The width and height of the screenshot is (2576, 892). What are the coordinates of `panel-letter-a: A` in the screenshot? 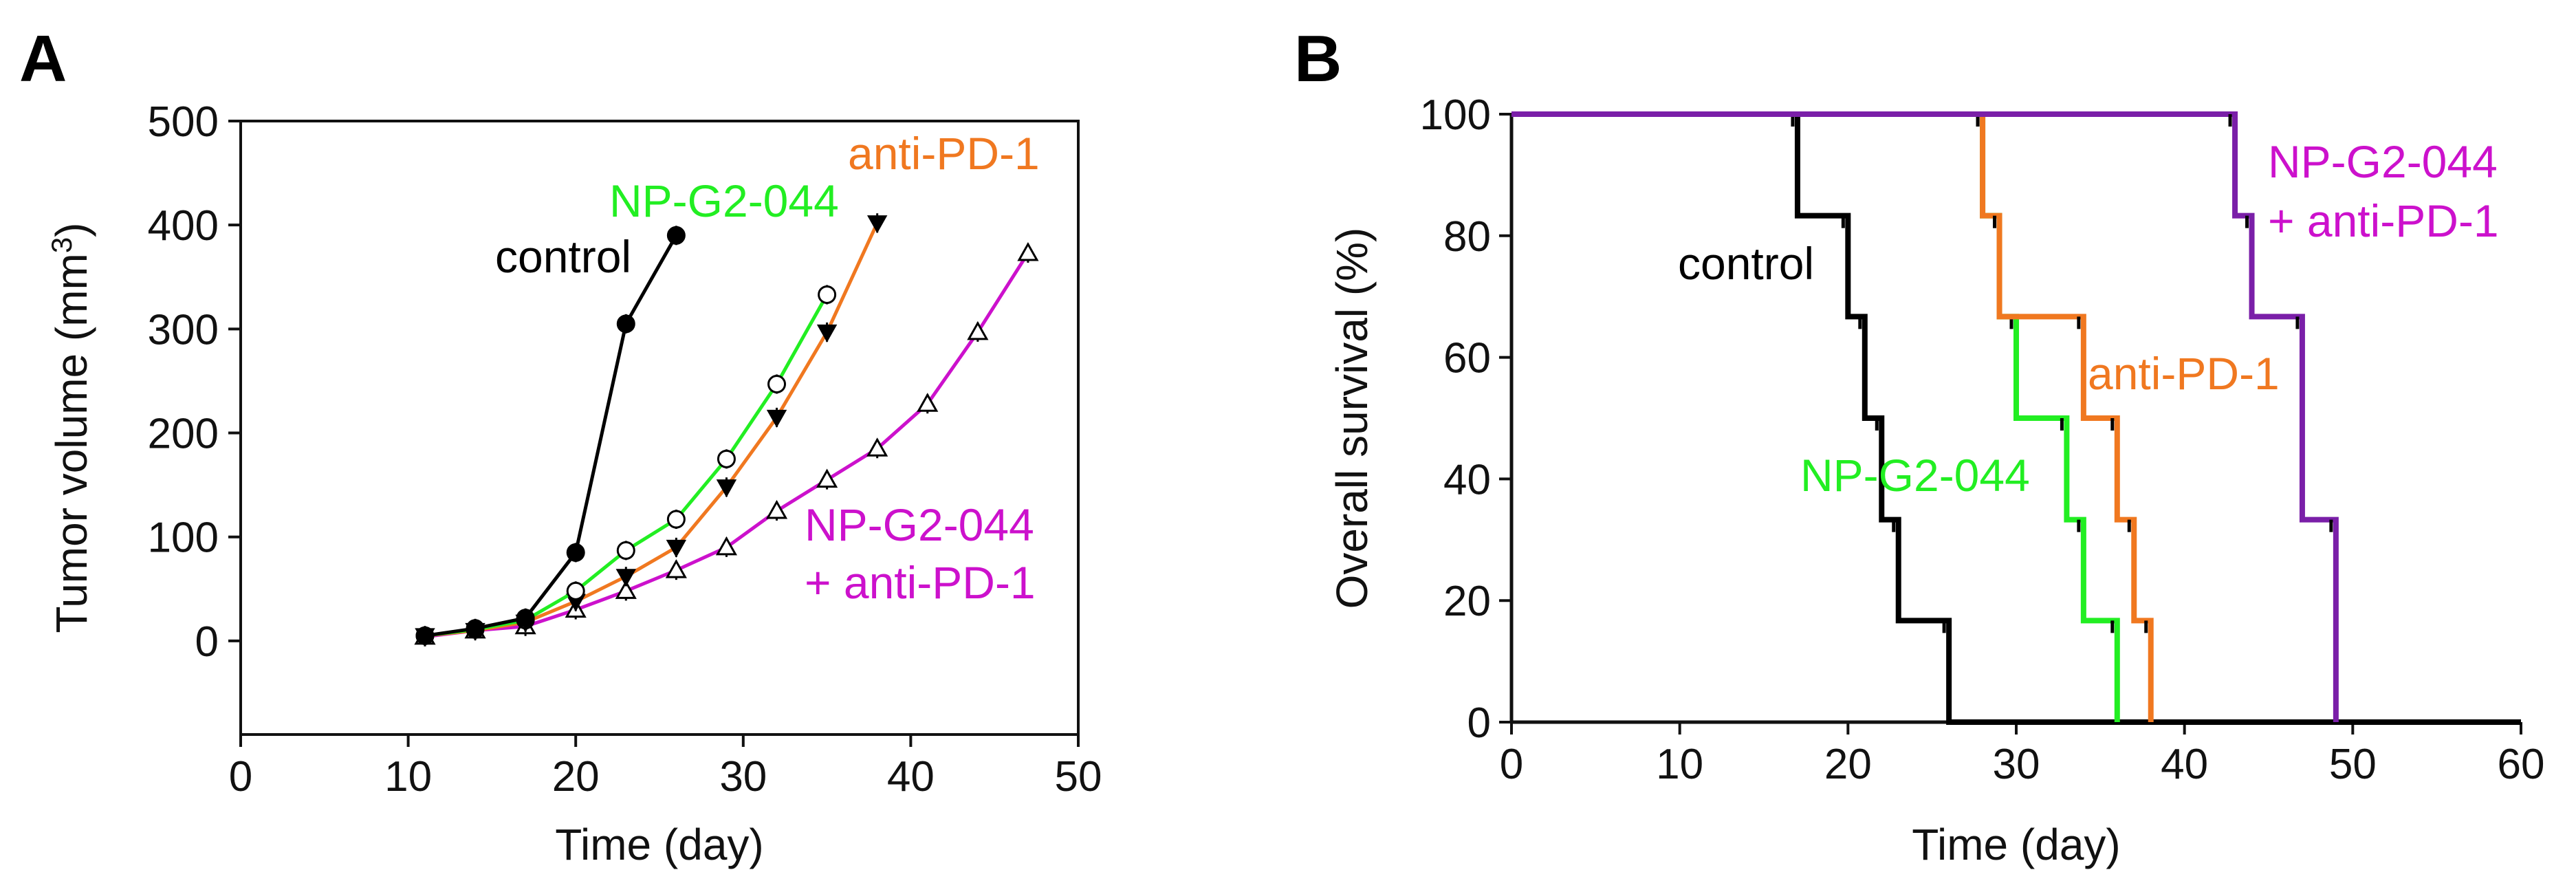 It's located at (43, 59).